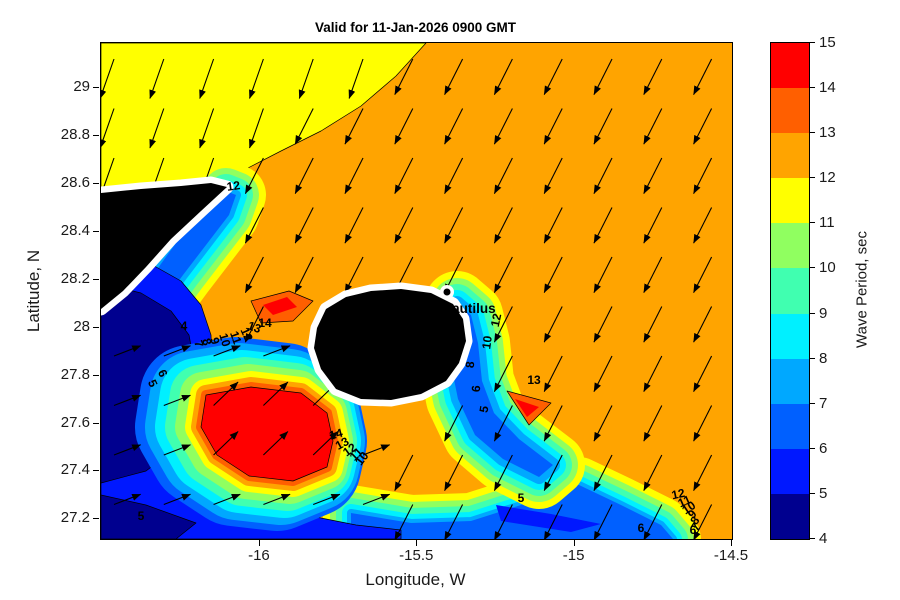 This screenshot has width=900, height=600. I want to click on x-axis-label: Longitude, W, so click(415, 579).